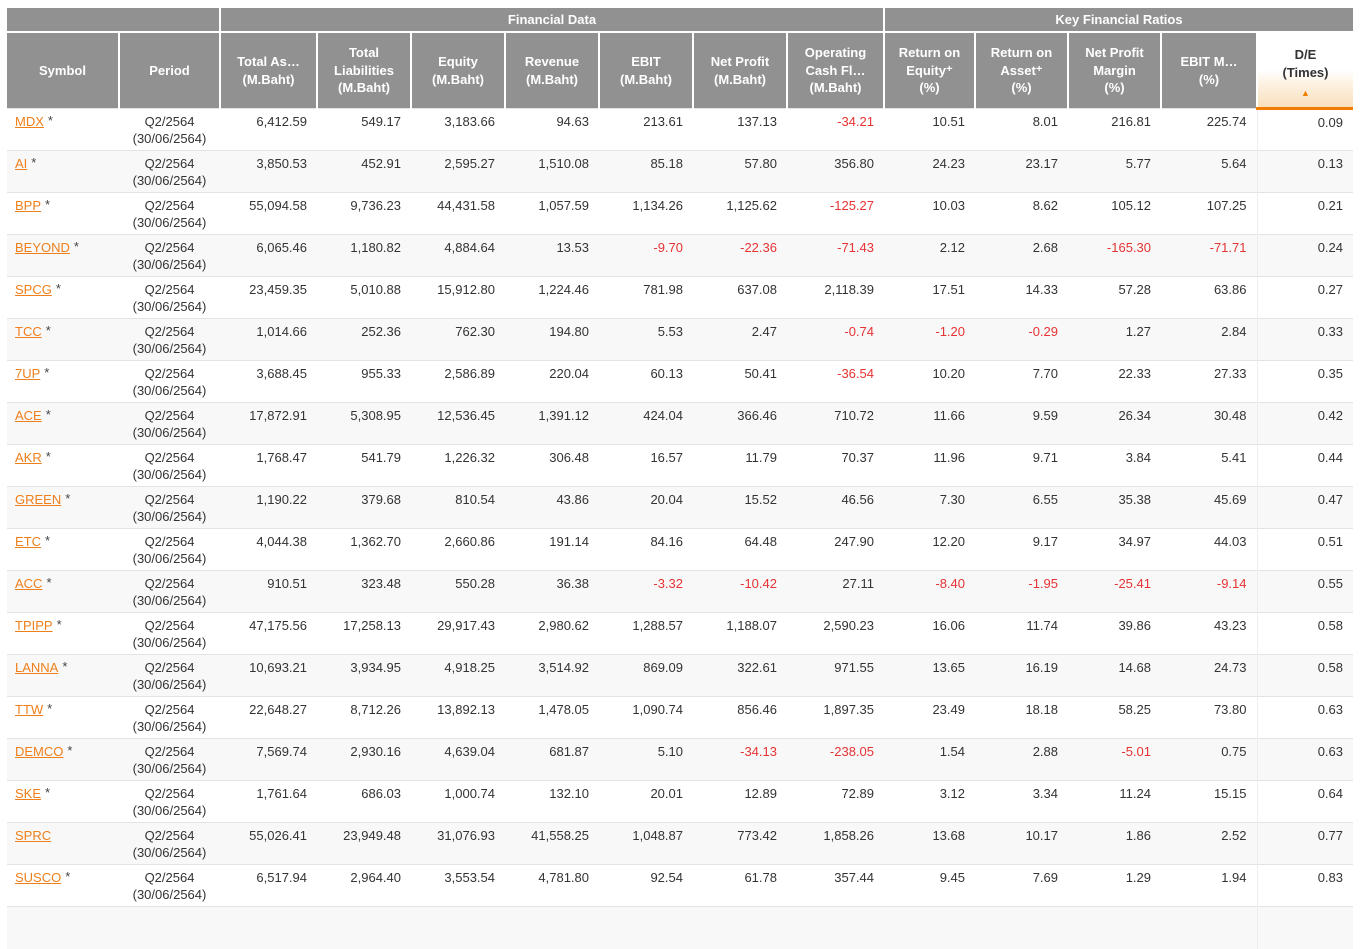 This screenshot has width=1360, height=949. I want to click on symbol-link: SUSCO, so click(38, 877).